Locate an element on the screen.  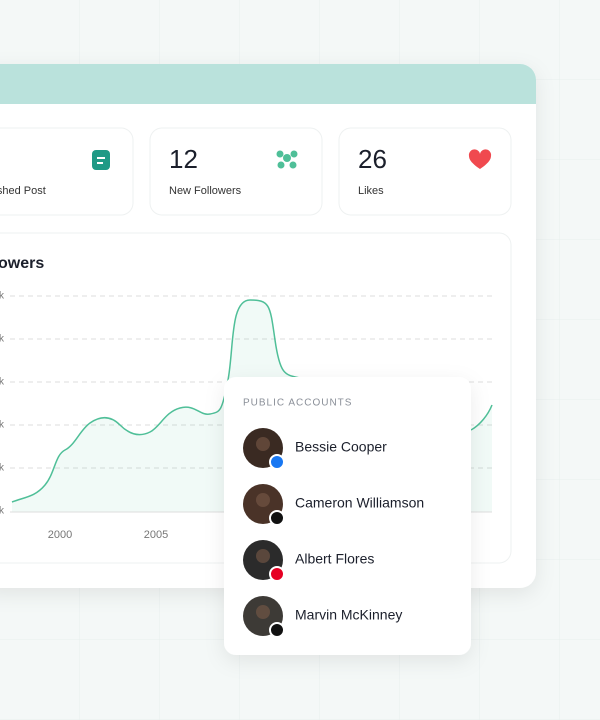
stat-card: lished Post is located at coordinates (67, 171).